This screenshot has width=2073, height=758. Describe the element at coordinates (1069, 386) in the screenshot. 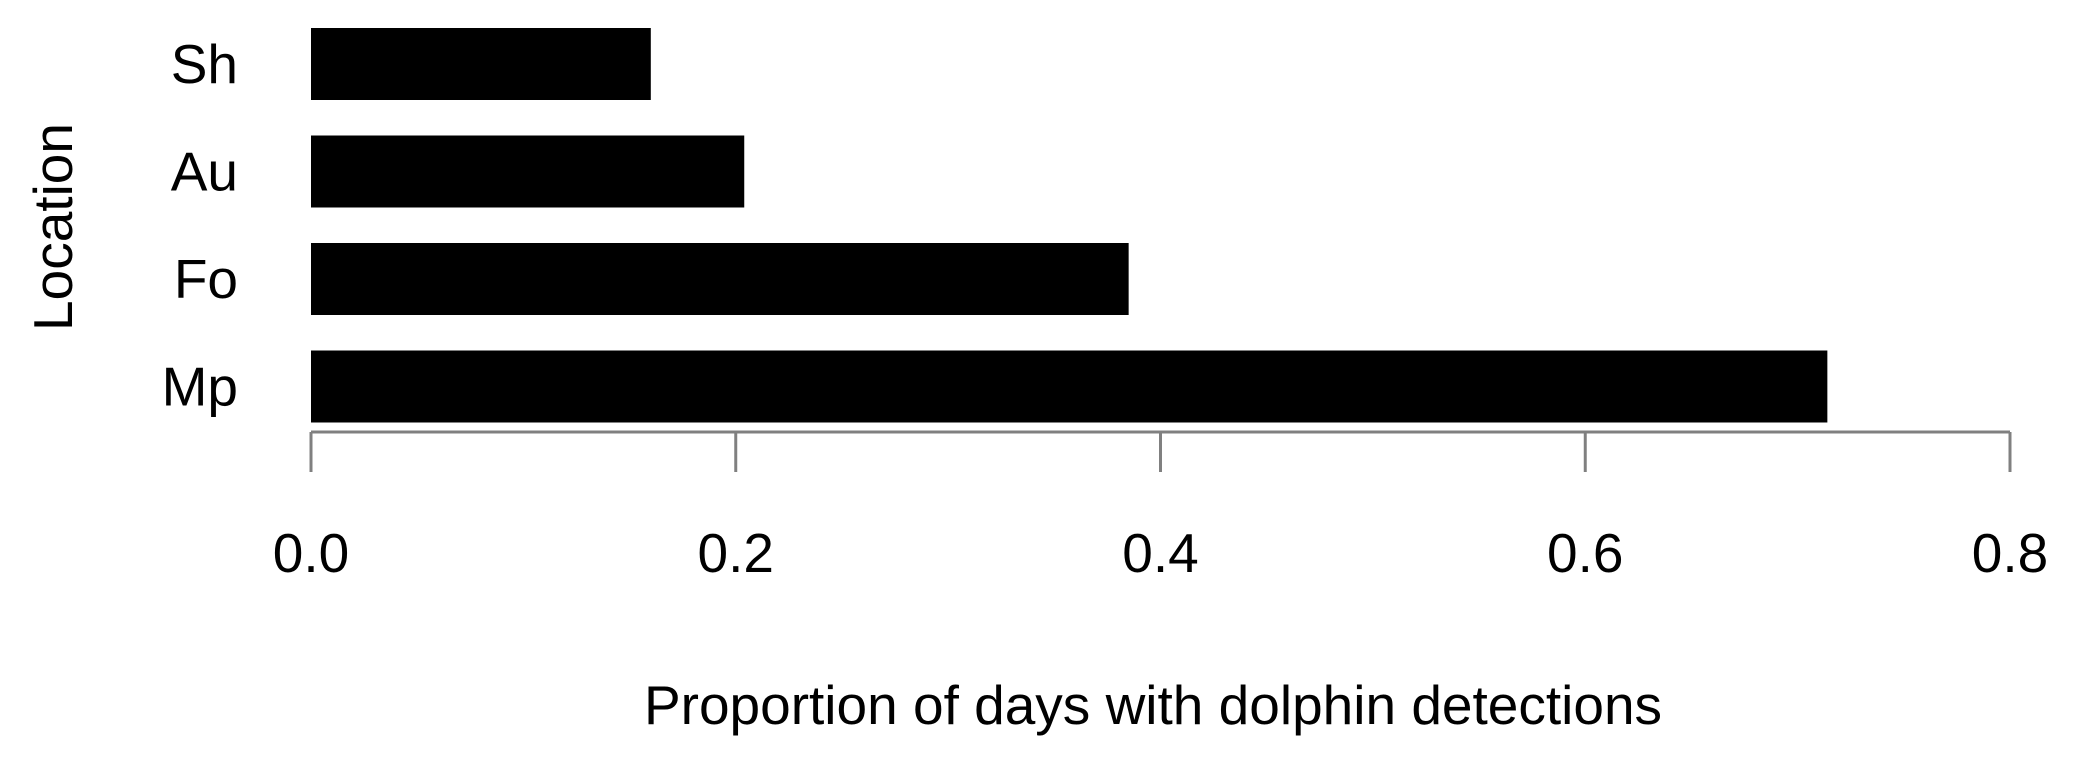

I see `bar-mp` at that location.